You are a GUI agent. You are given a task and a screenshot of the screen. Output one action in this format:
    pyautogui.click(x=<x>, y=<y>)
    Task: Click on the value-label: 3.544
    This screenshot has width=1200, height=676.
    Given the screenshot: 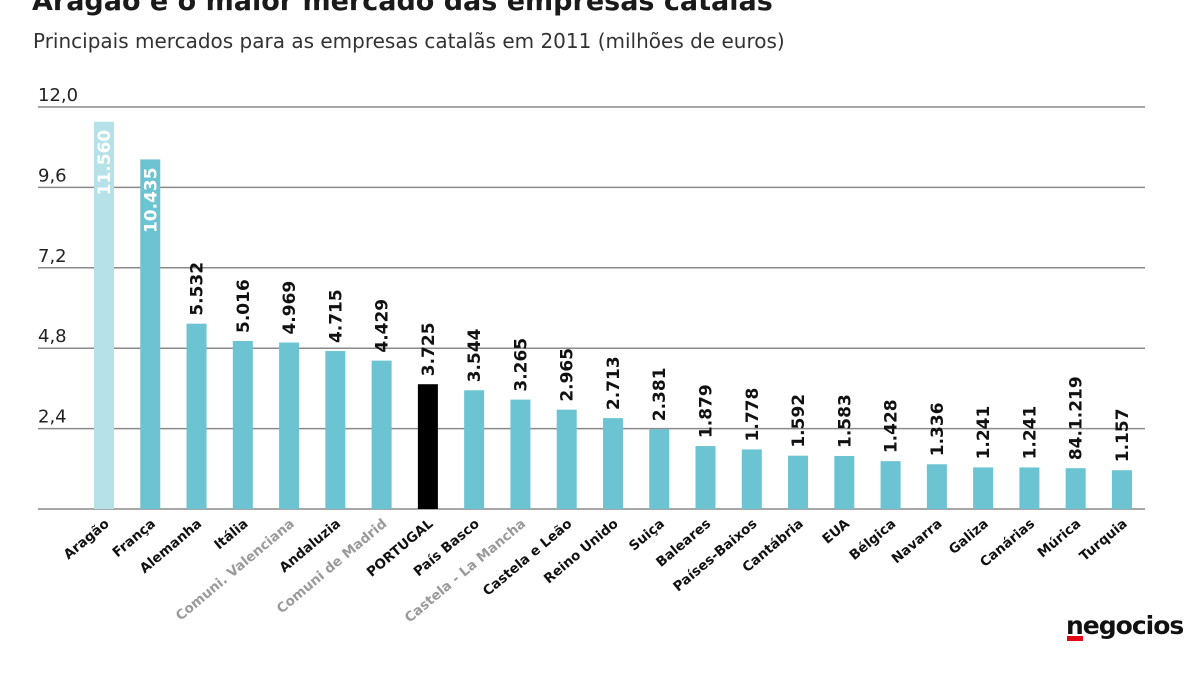 What is the action you would take?
    pyautogui.click(x=475, y=355)
    